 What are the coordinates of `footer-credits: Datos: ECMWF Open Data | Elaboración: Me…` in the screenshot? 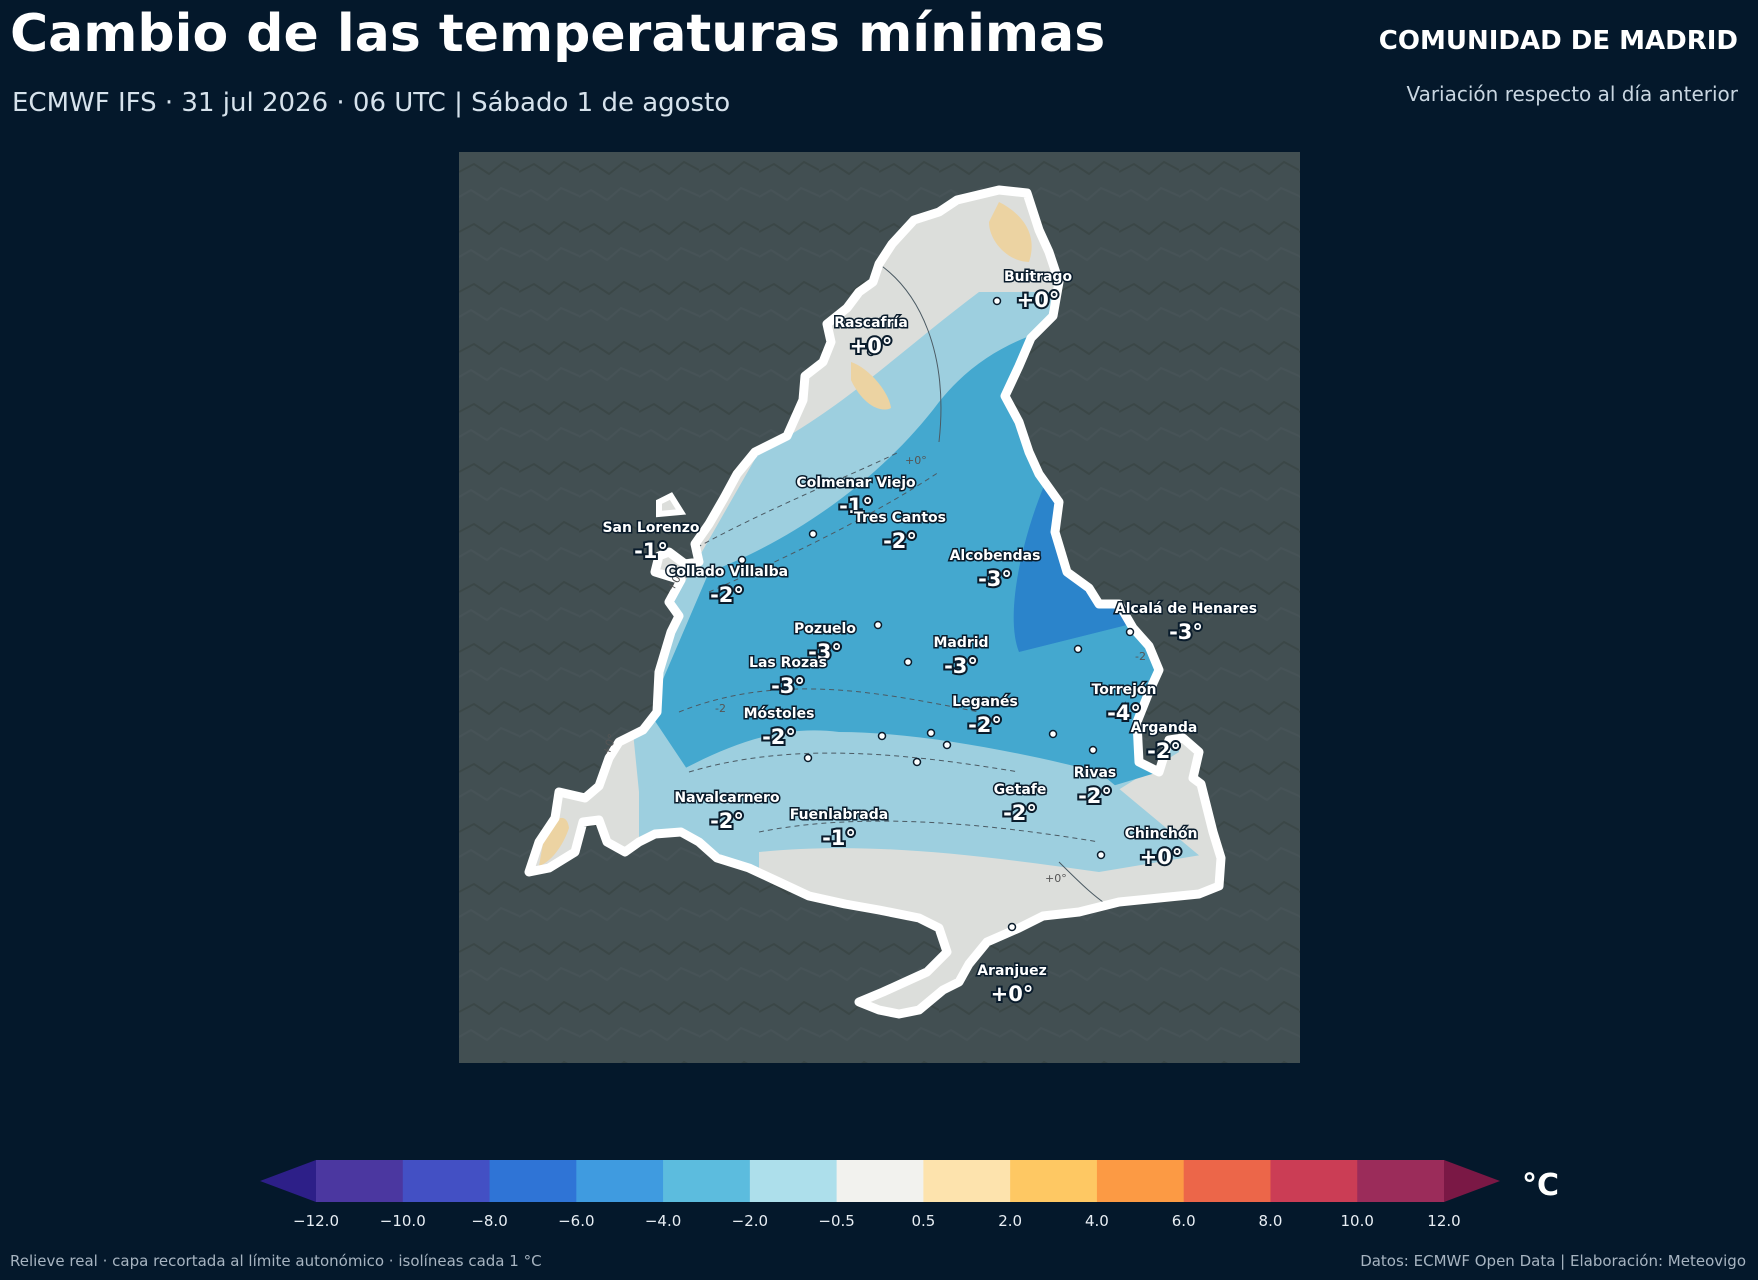 It's located at (1553, 1261).